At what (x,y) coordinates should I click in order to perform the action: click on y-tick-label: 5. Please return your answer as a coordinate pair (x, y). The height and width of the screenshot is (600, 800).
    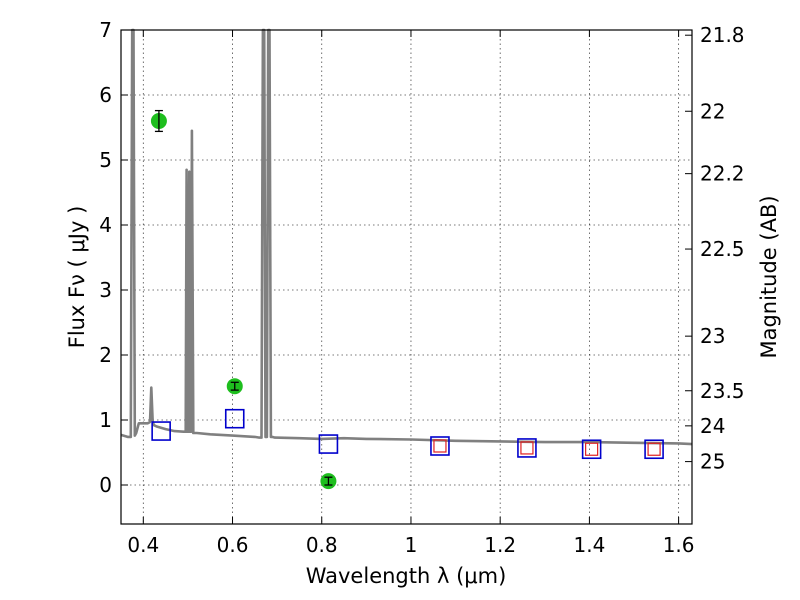
    Looking at the image, I should click on (105, 160).